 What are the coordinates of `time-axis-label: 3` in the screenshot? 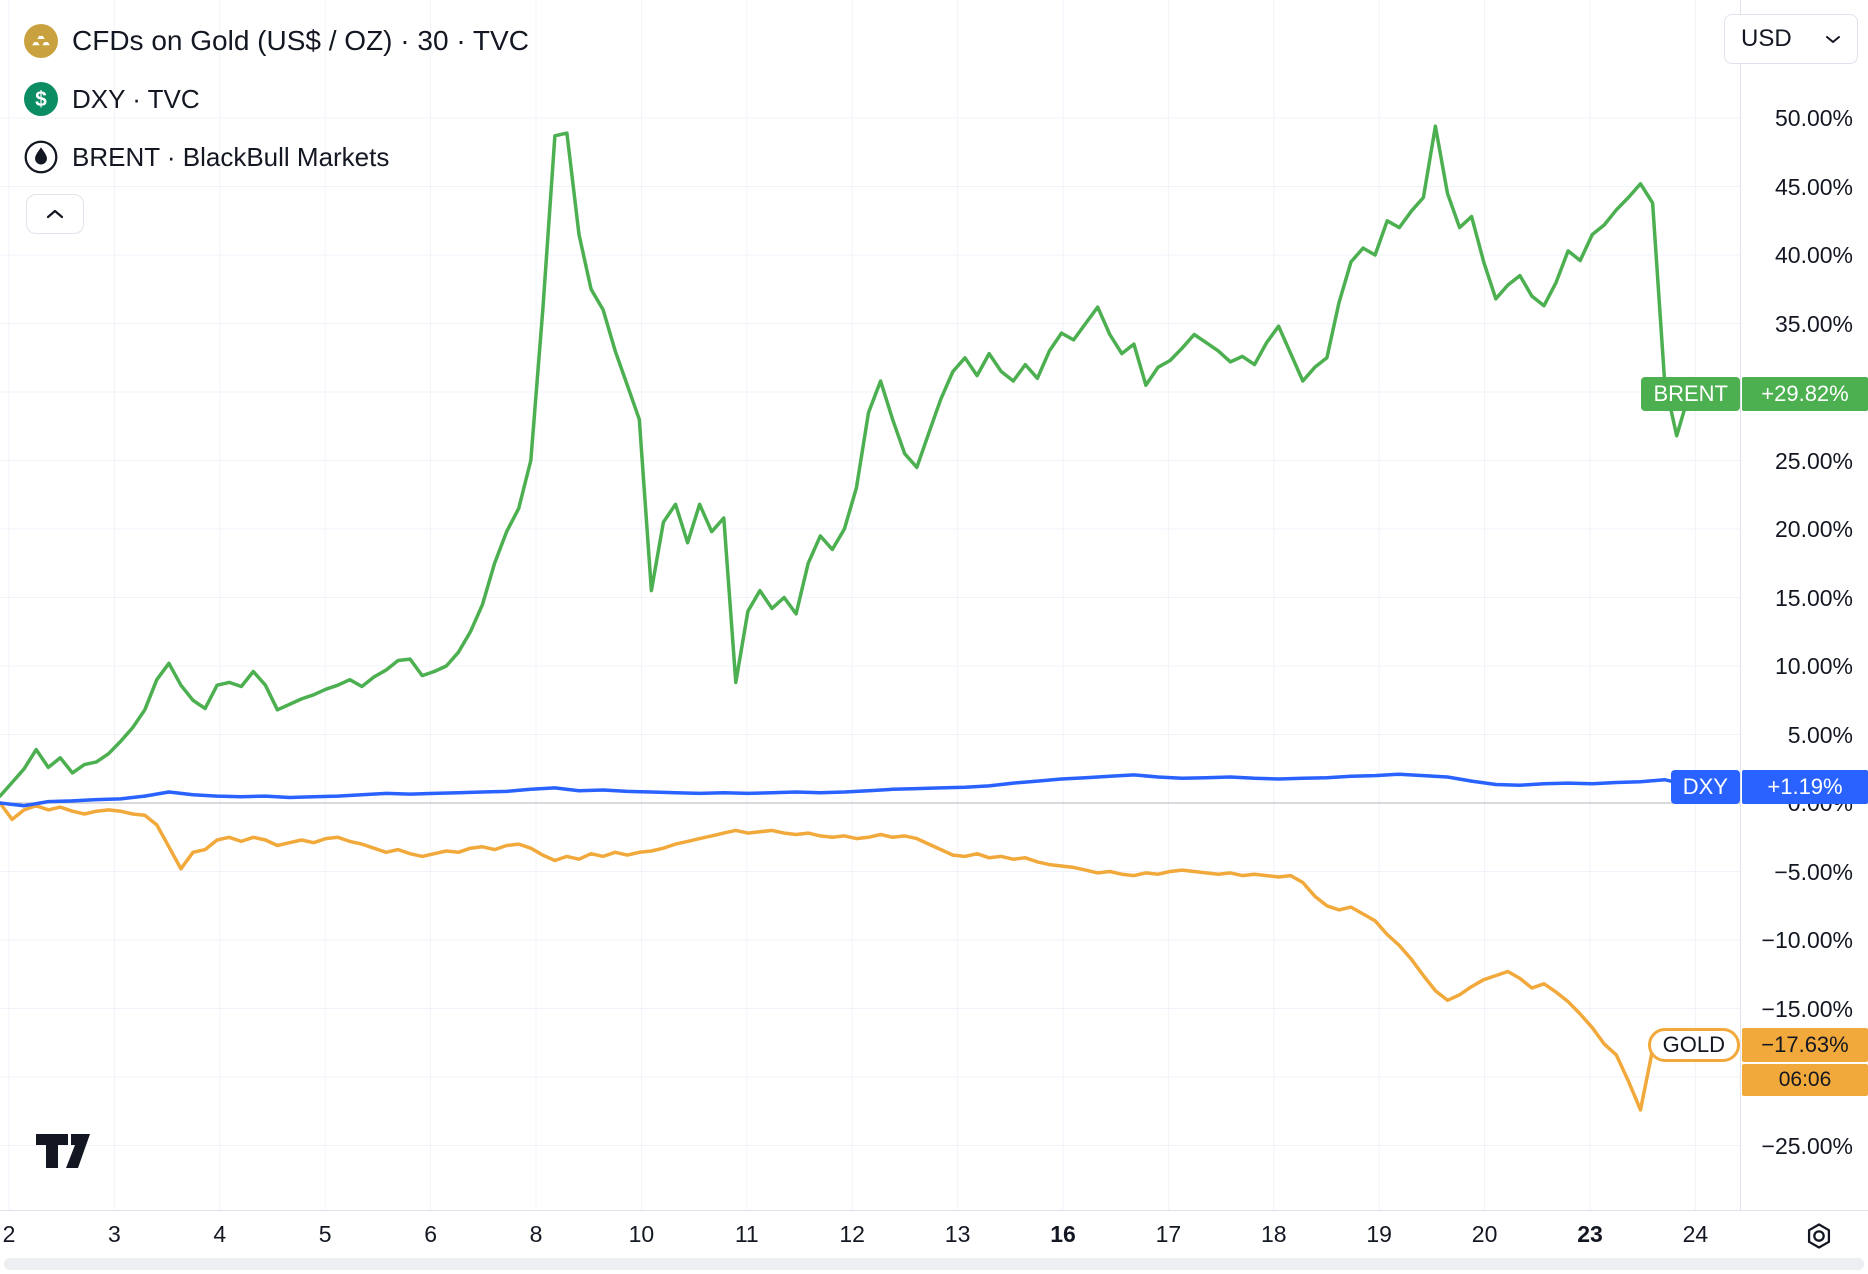 It's located at (114, 1234).